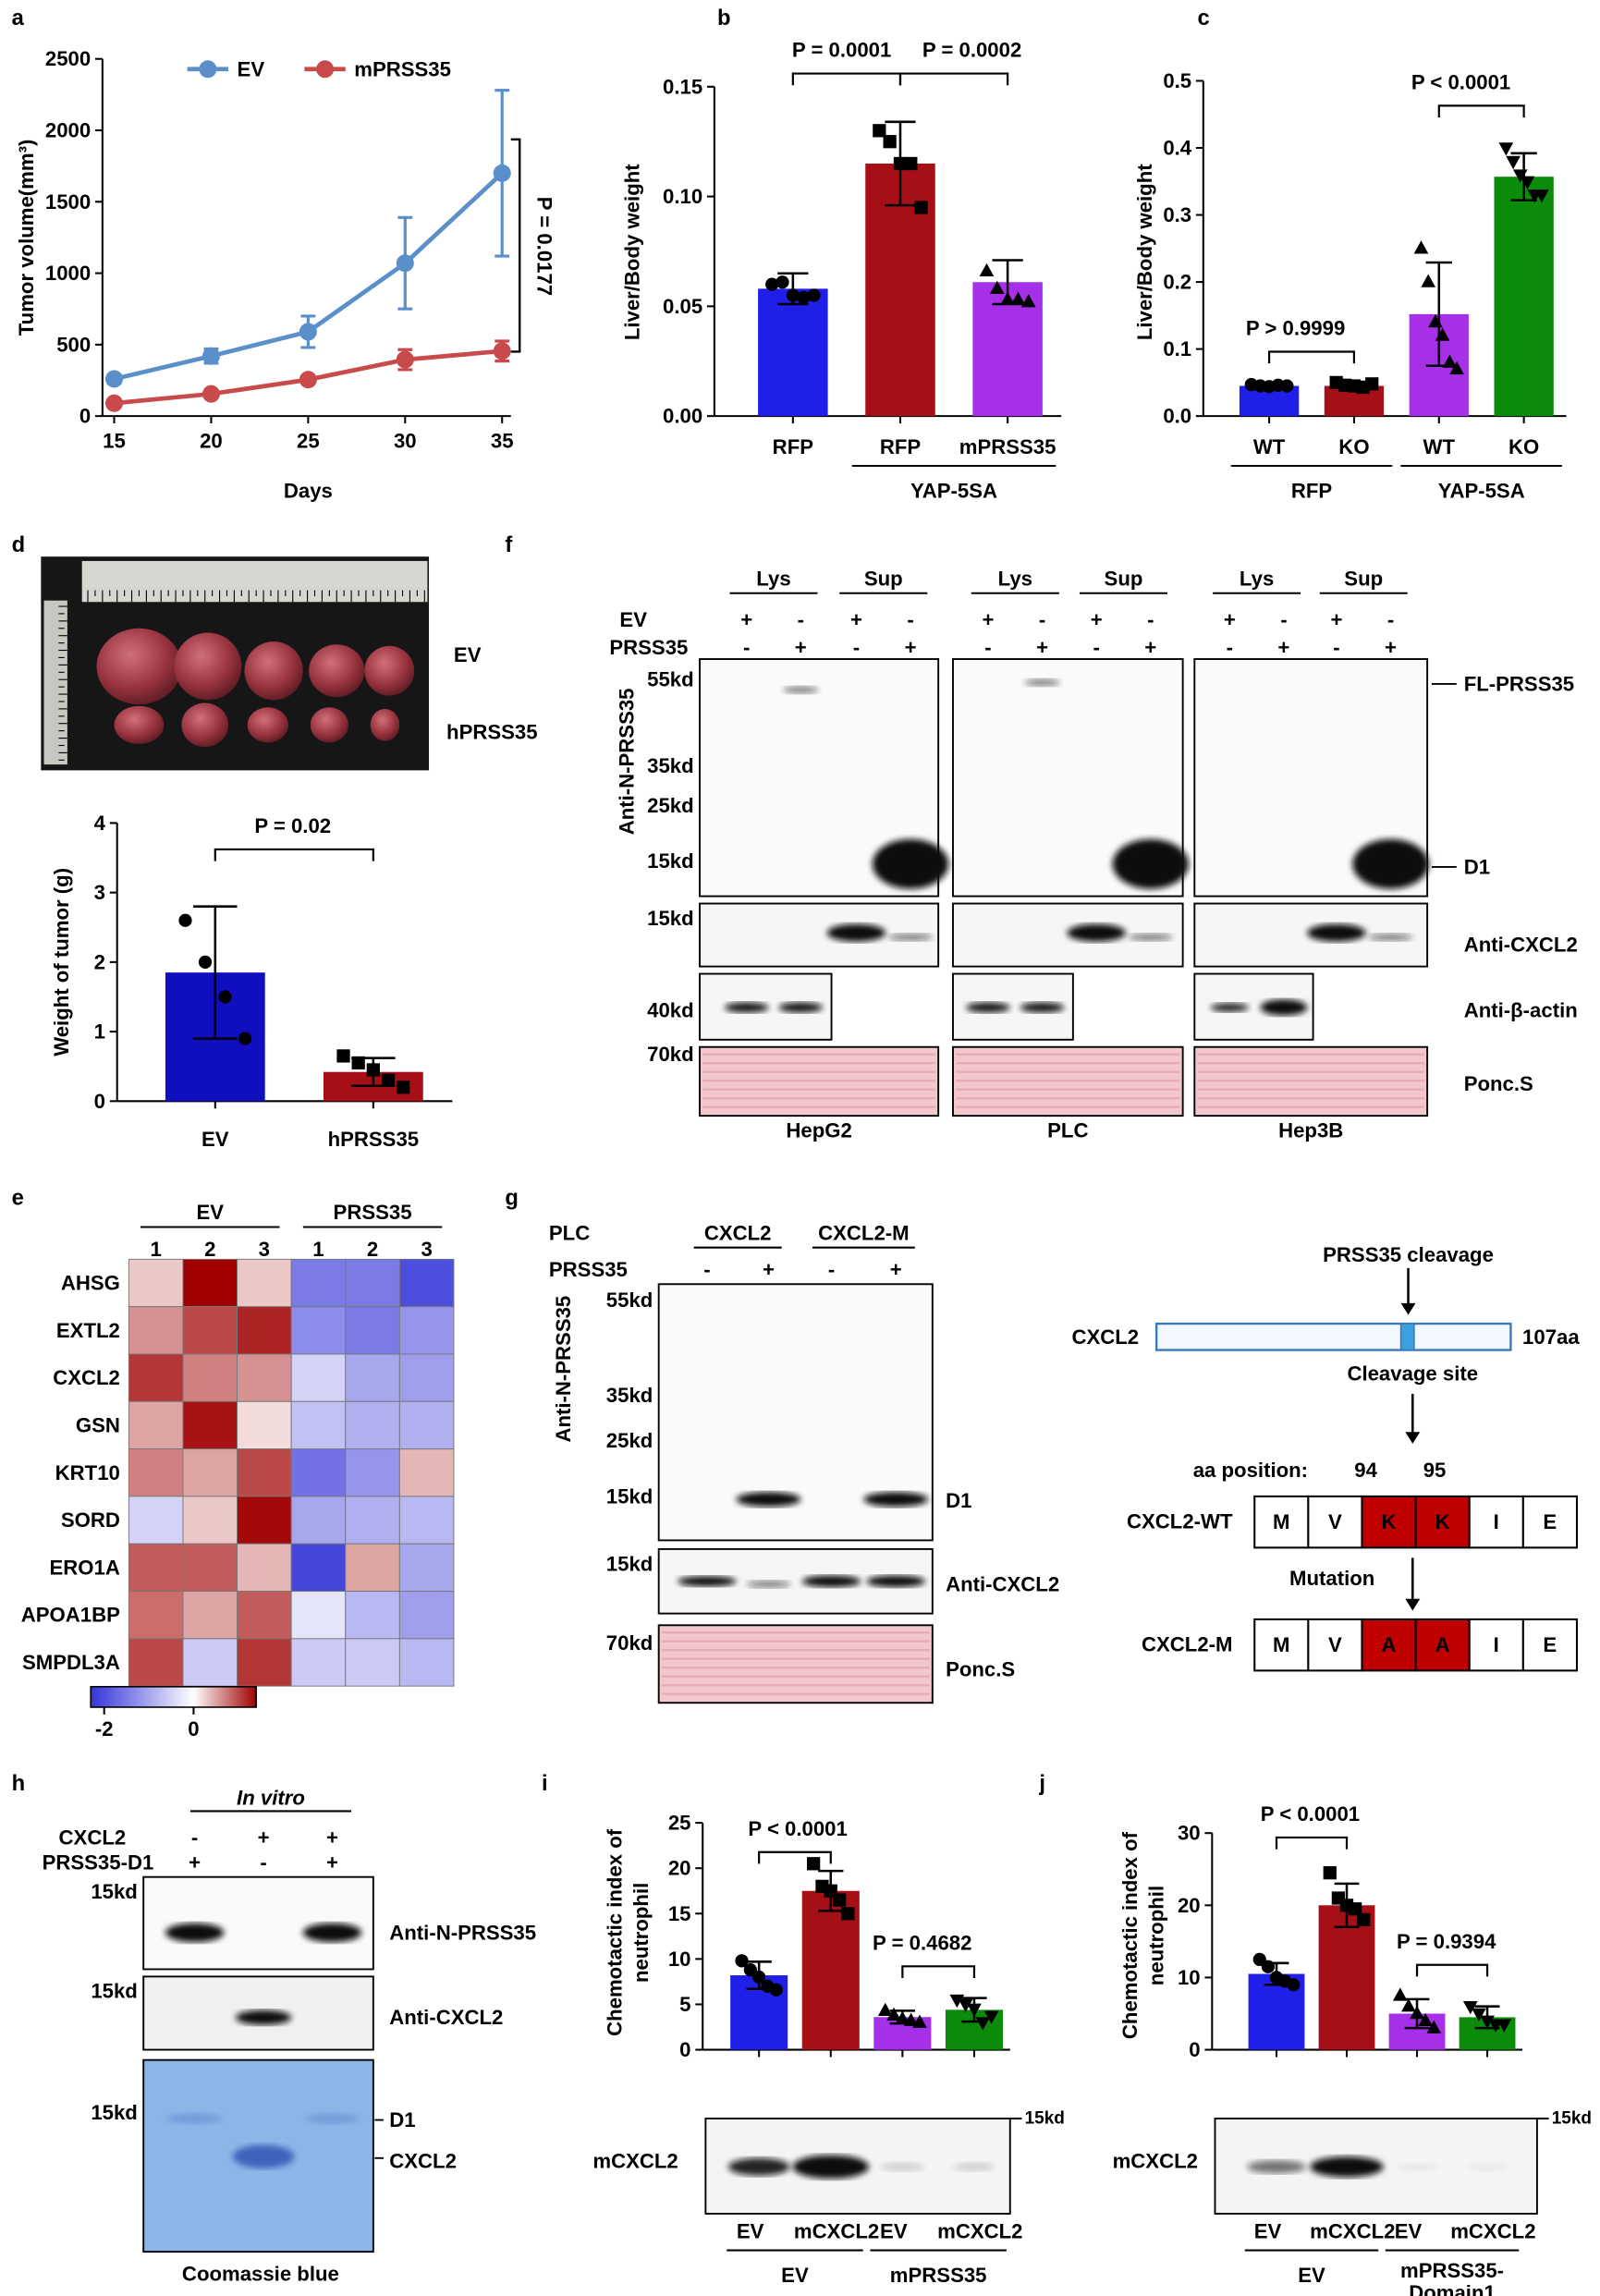  I want to click on band-label: Anti-N-PRSS35, so click(462, 1933).